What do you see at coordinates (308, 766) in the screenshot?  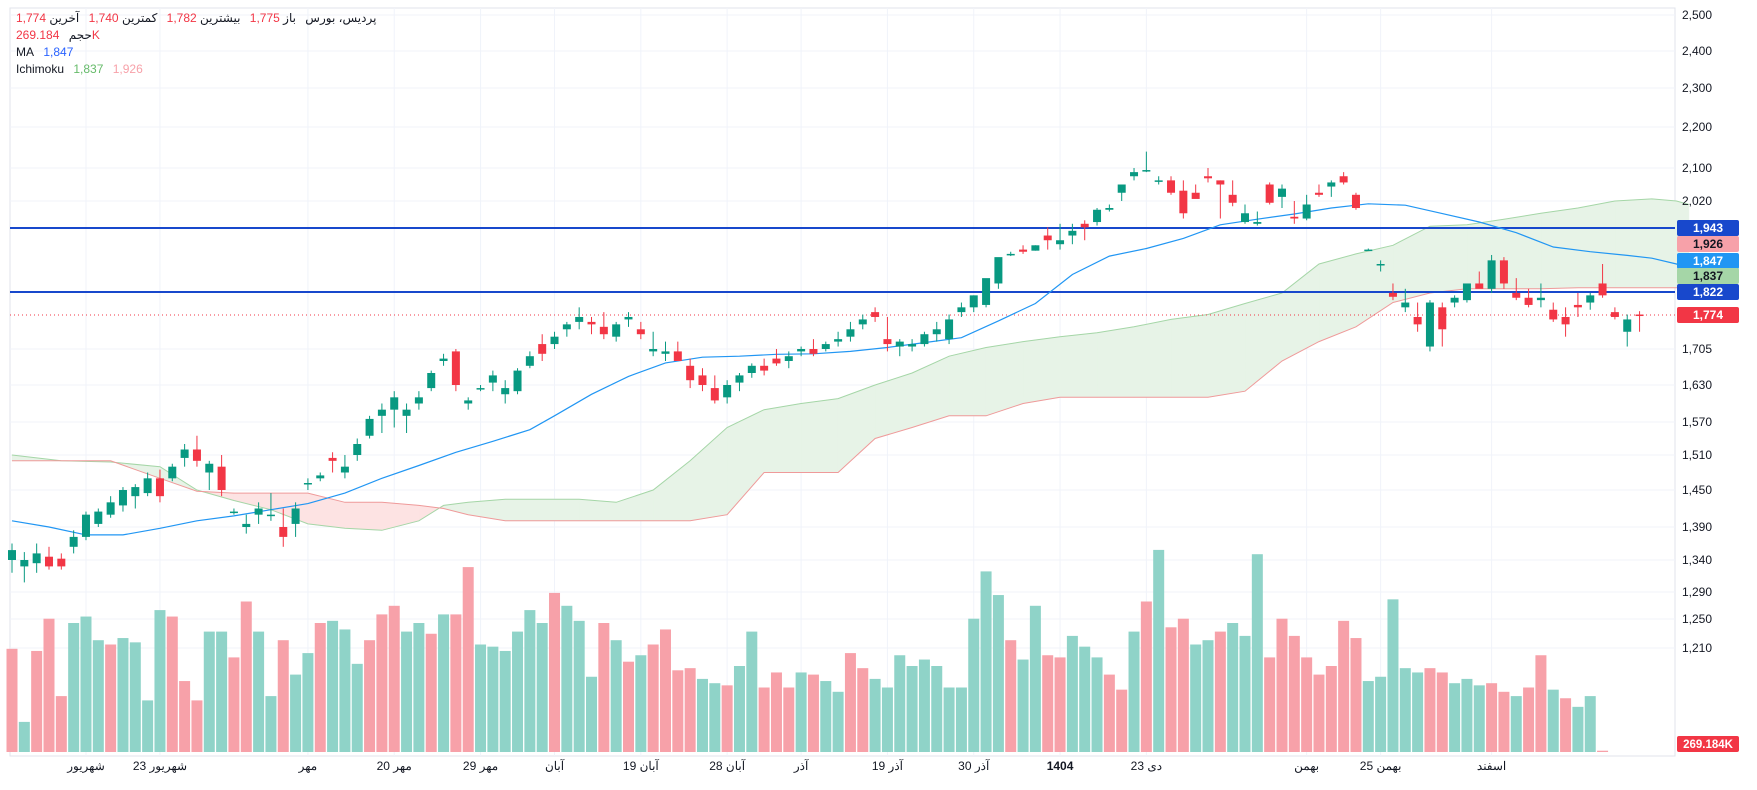 I see `time-tick-label: مهر` at bounding box center [308, 766].